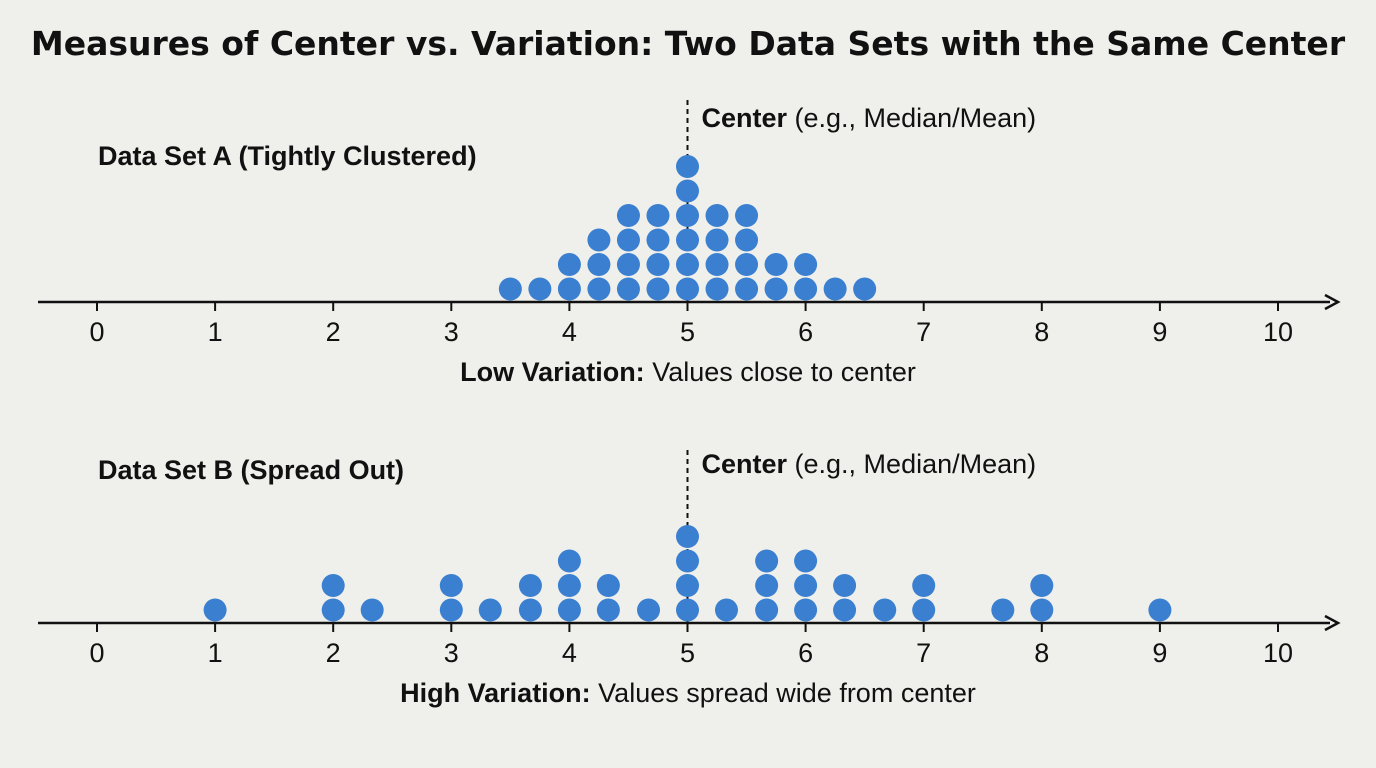 This screenshot has width=1376, height=768. Describe the element at coordinates (287, 156) in the screenshot. I see `data-set-label: Data Set A (Tightly Clustered)` at that location.